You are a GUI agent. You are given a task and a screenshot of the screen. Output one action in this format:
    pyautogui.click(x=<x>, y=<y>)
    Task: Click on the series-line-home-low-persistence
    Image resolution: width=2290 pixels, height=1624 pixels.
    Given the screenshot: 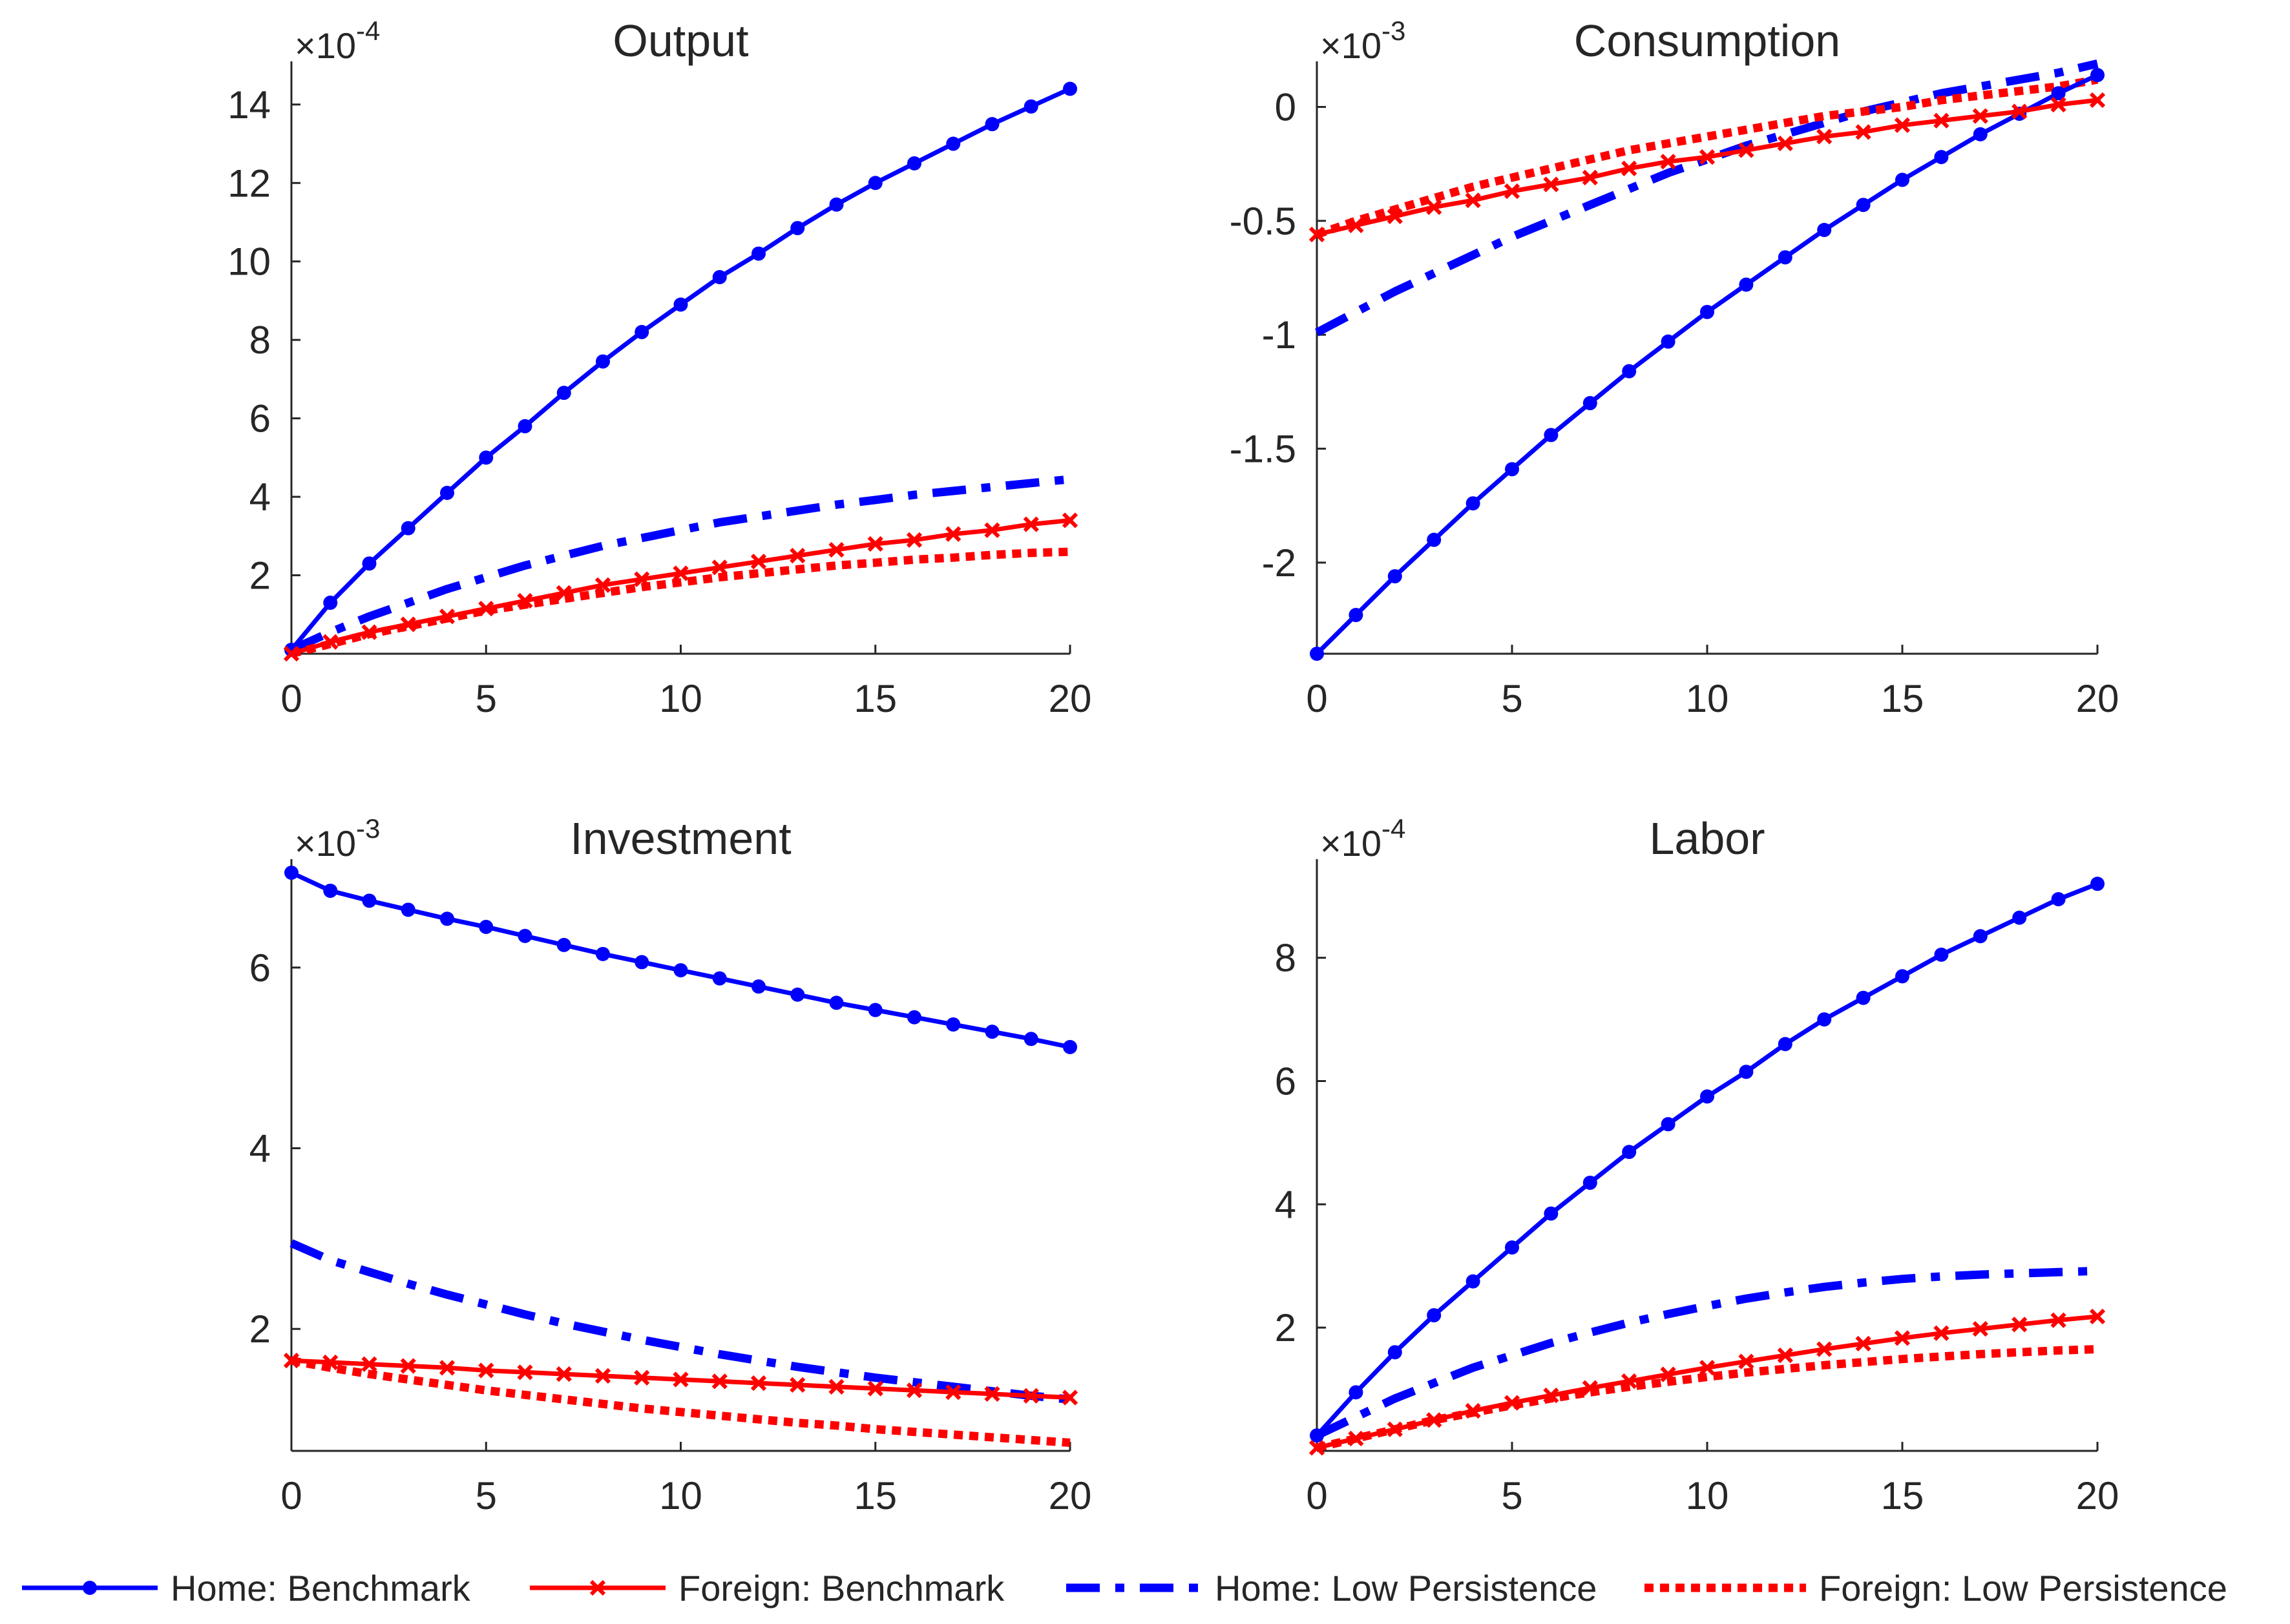 What is the action you would take?
    pyautogui.click(x=1706, y=1352)
    